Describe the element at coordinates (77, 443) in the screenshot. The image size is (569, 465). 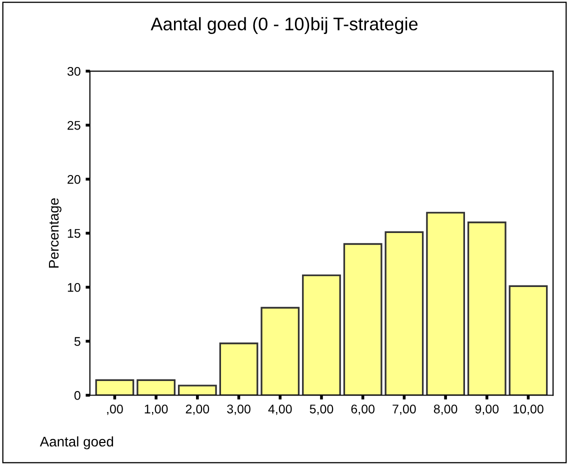
I see `x-axis-title: Aantal goed` at that location.